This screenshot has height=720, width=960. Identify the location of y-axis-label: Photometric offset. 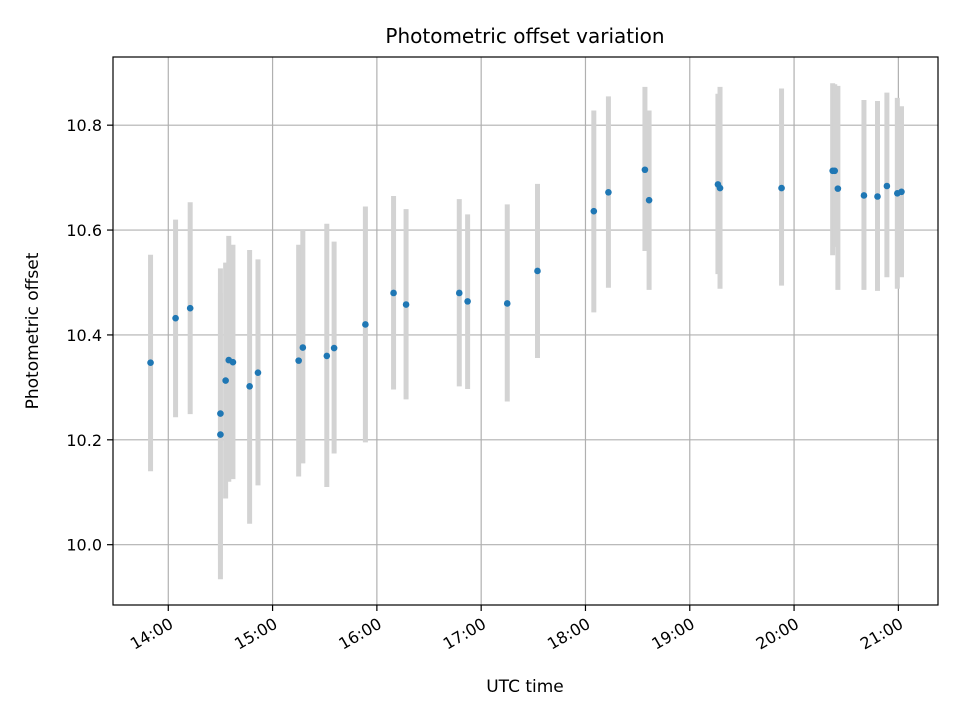
(33, 330).